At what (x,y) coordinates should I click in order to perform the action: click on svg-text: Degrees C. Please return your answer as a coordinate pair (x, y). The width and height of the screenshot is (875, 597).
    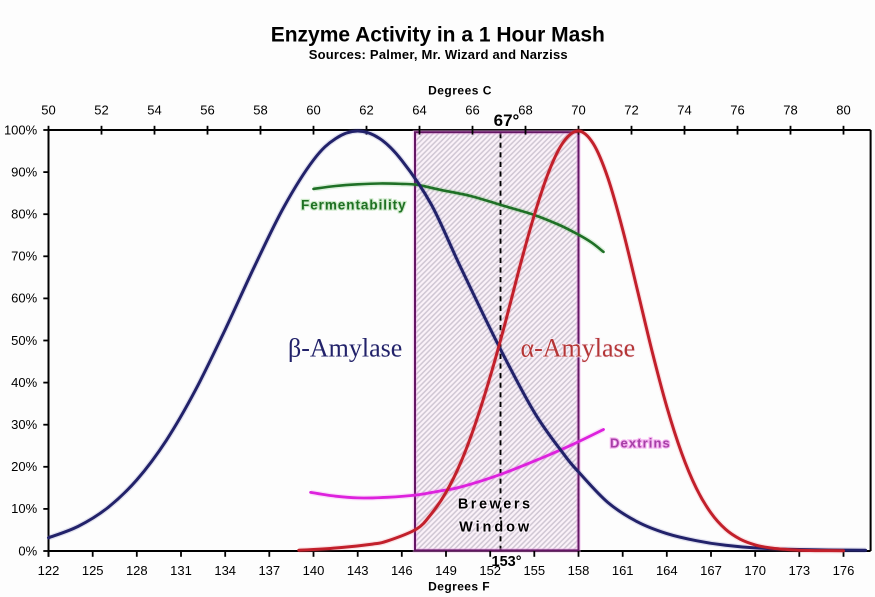
    Looking at the image, I should click on (460, 91).